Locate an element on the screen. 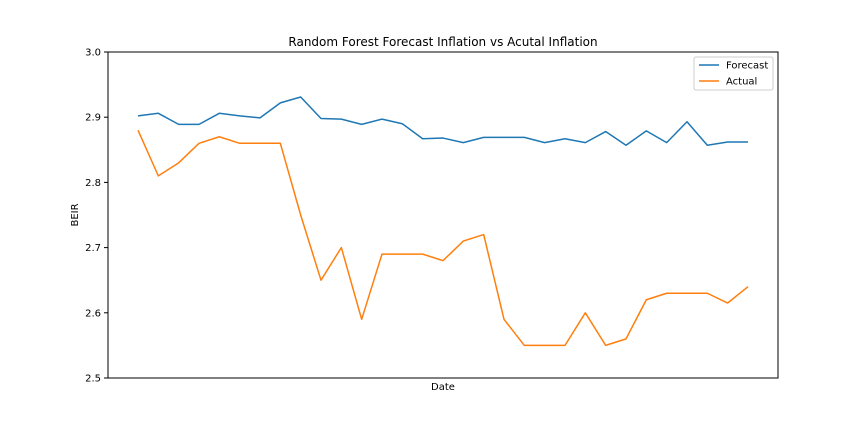 The width and height of the screenshot is (864, 432). y-axis-ticks: 2.5 2.6 2.7 2.8 2.9 3.0 is located at coordinates (96, 216).